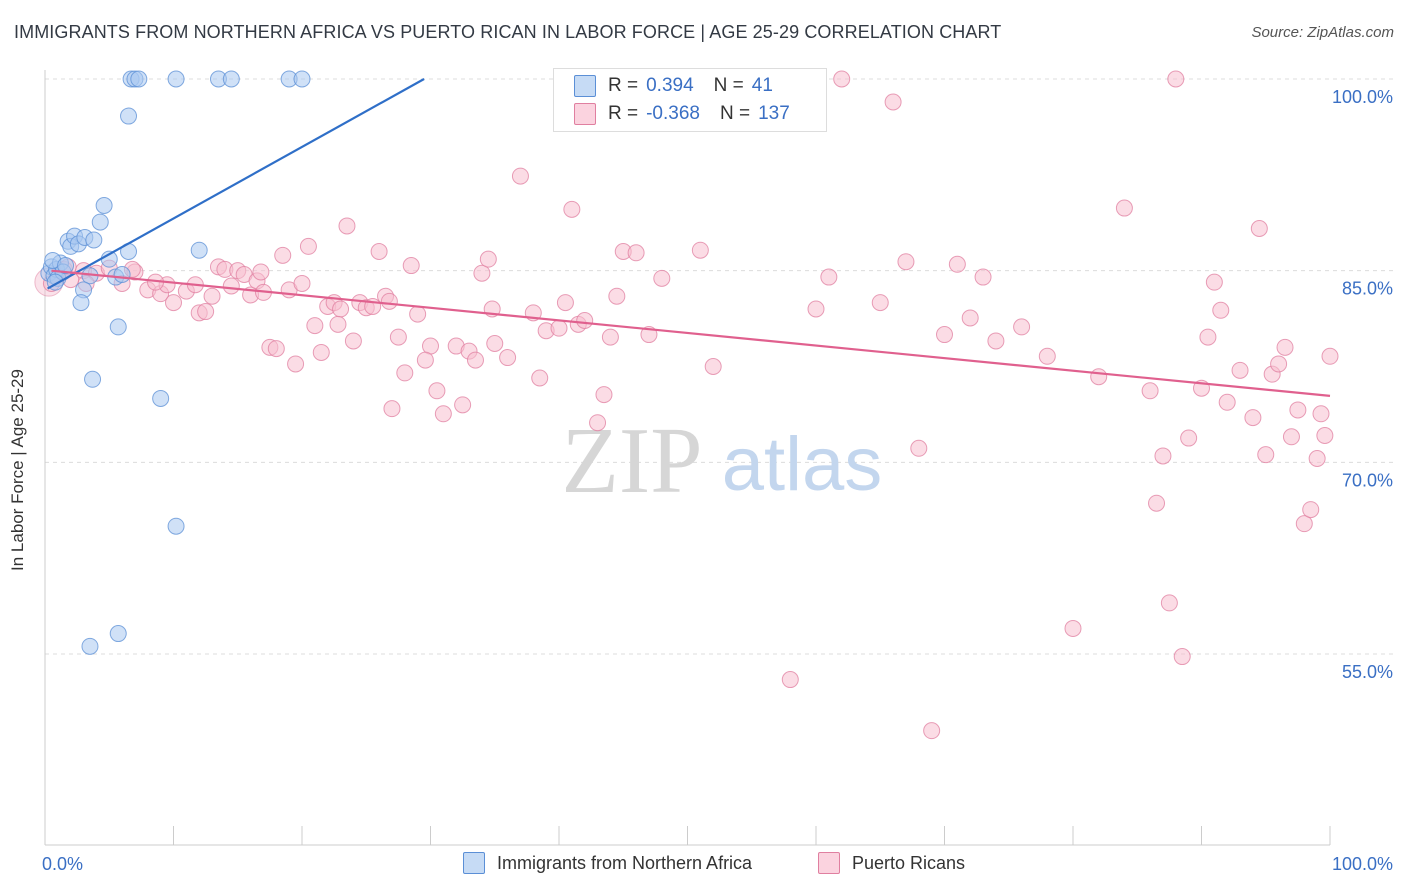  What do you see at coordinates (691, 333) in the screenshot?
I see `trend-line-puerto-ricans` at bounding box center [691, 333].